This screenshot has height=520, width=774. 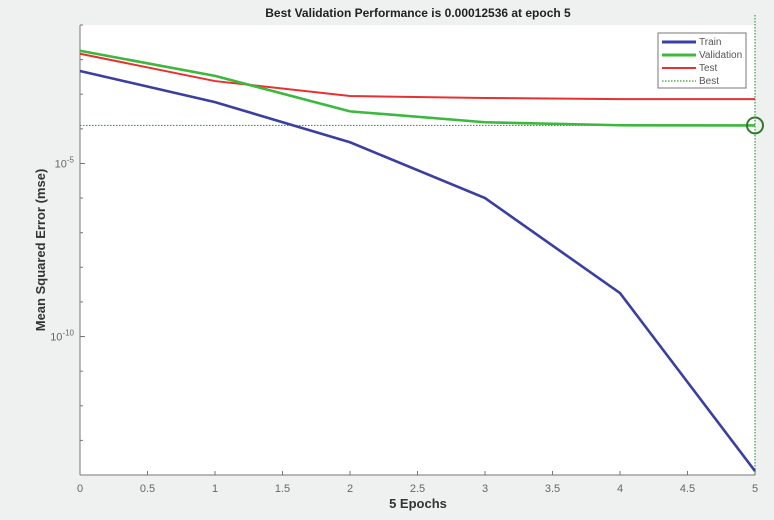 I want to click on best-marker-circle, so click(x=755, y=125).